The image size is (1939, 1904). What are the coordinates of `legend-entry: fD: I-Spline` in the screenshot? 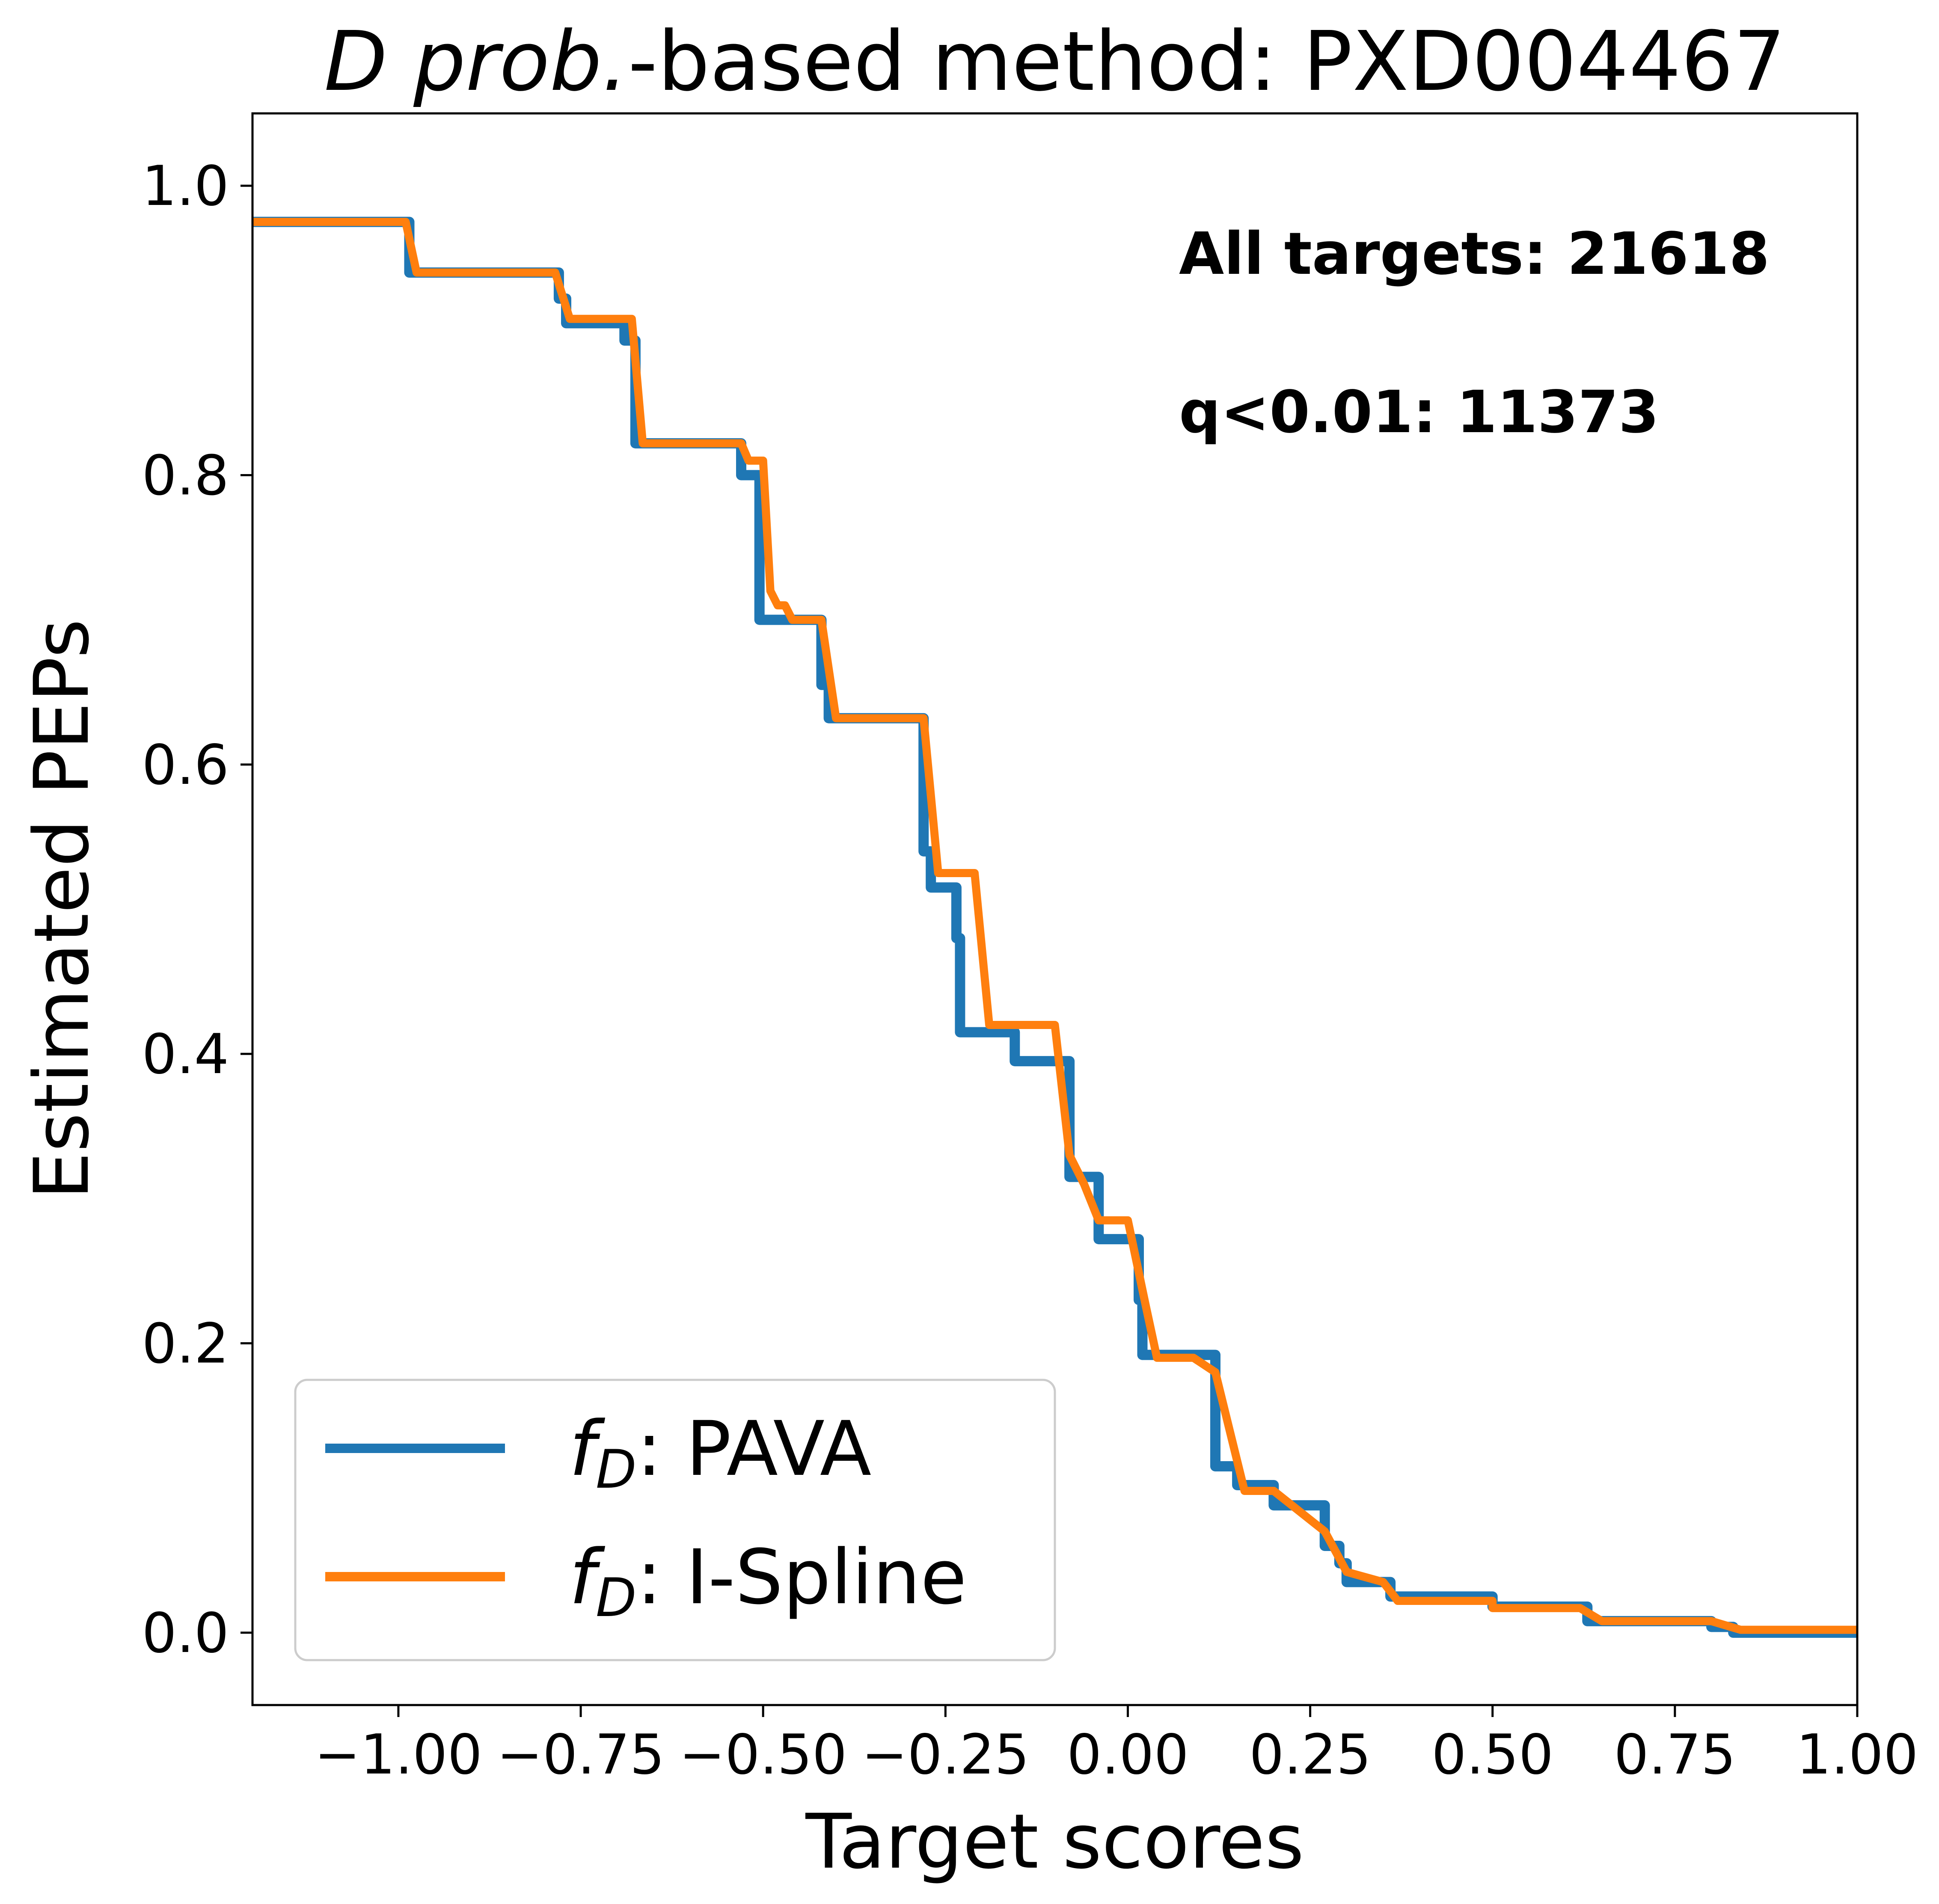 It's located at (768, 1581).